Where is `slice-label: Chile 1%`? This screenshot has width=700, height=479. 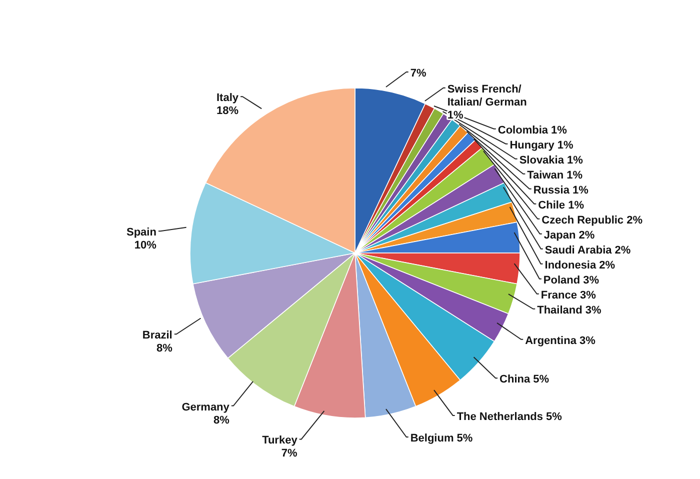
slice-label: Chile 1% is located at coordinates (561, 205).